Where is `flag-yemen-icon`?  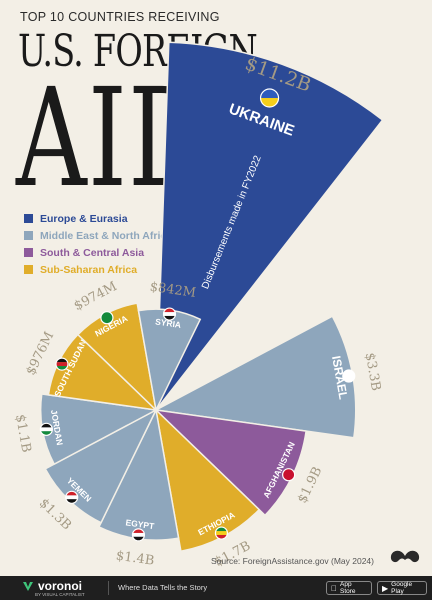 flag-yemen-icon is located at coordinates (72, 497).